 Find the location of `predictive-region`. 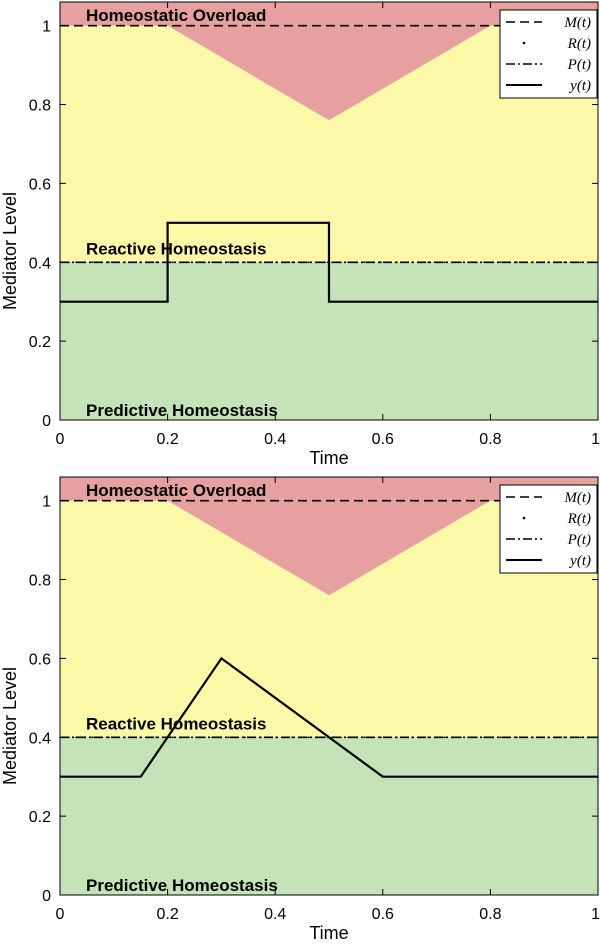

predictive-region is located at coordinates (329, 816).